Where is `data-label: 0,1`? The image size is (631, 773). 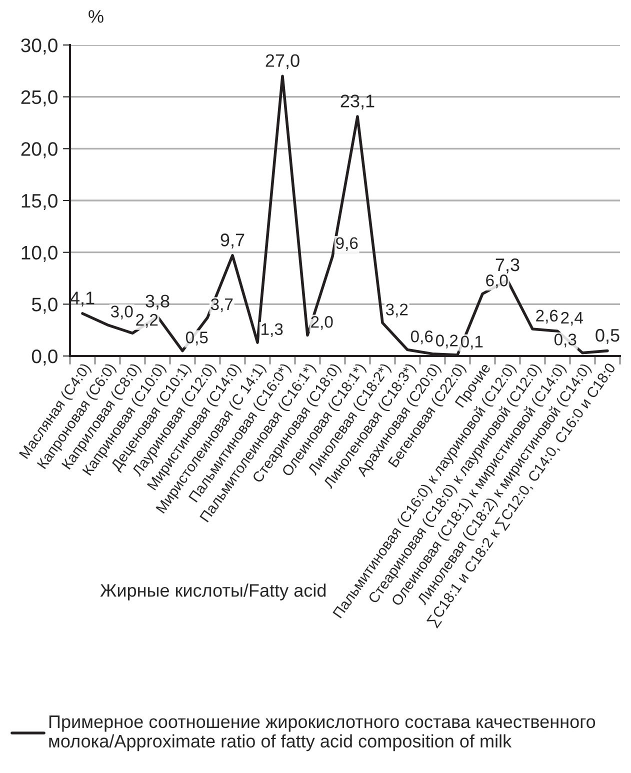
data-label: 0,1 is located at coordinates (471, 343).